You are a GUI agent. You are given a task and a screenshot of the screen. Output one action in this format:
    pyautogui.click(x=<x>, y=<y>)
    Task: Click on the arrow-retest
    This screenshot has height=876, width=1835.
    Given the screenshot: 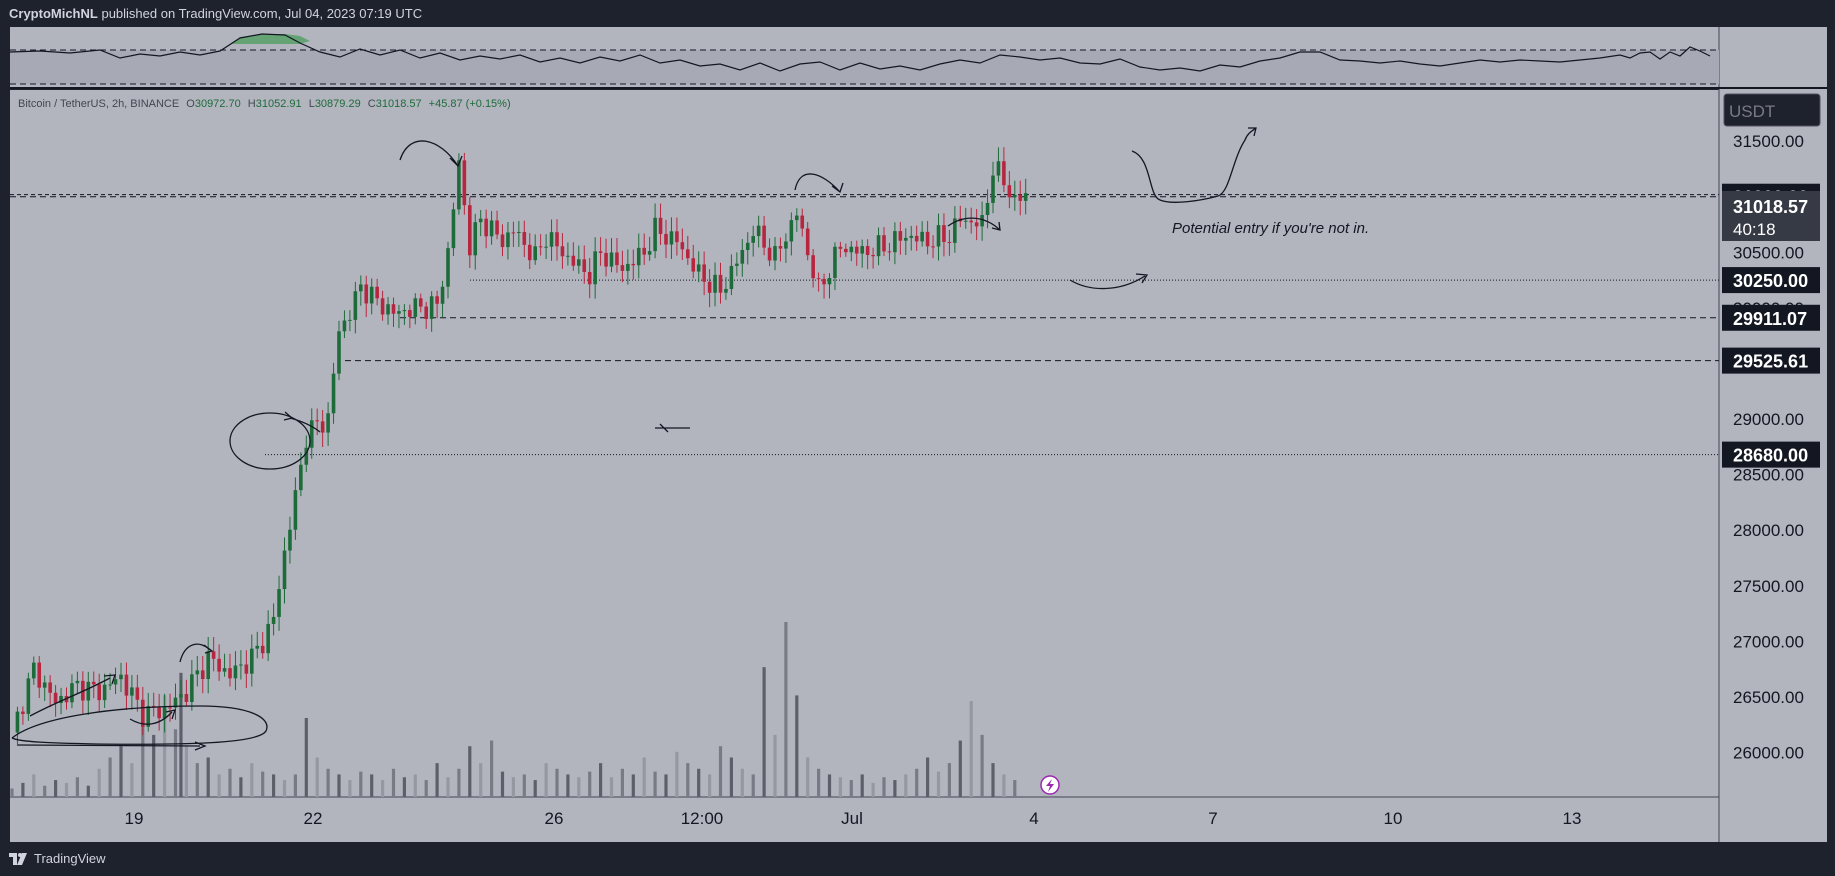 What is the action you would take?
    pyautogui.click(x=302, y=422)
    